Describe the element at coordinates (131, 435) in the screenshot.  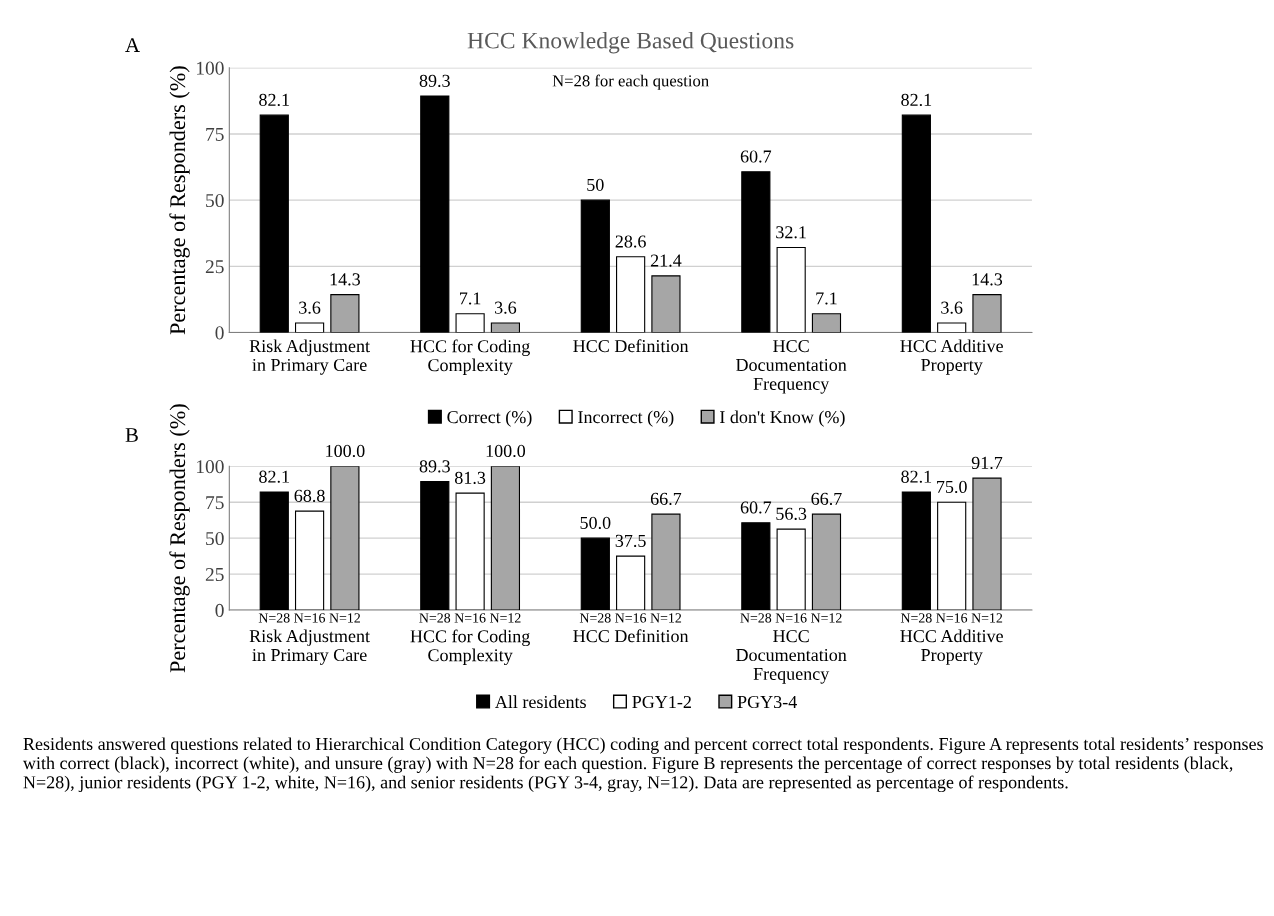
I see `text: B` at that location.